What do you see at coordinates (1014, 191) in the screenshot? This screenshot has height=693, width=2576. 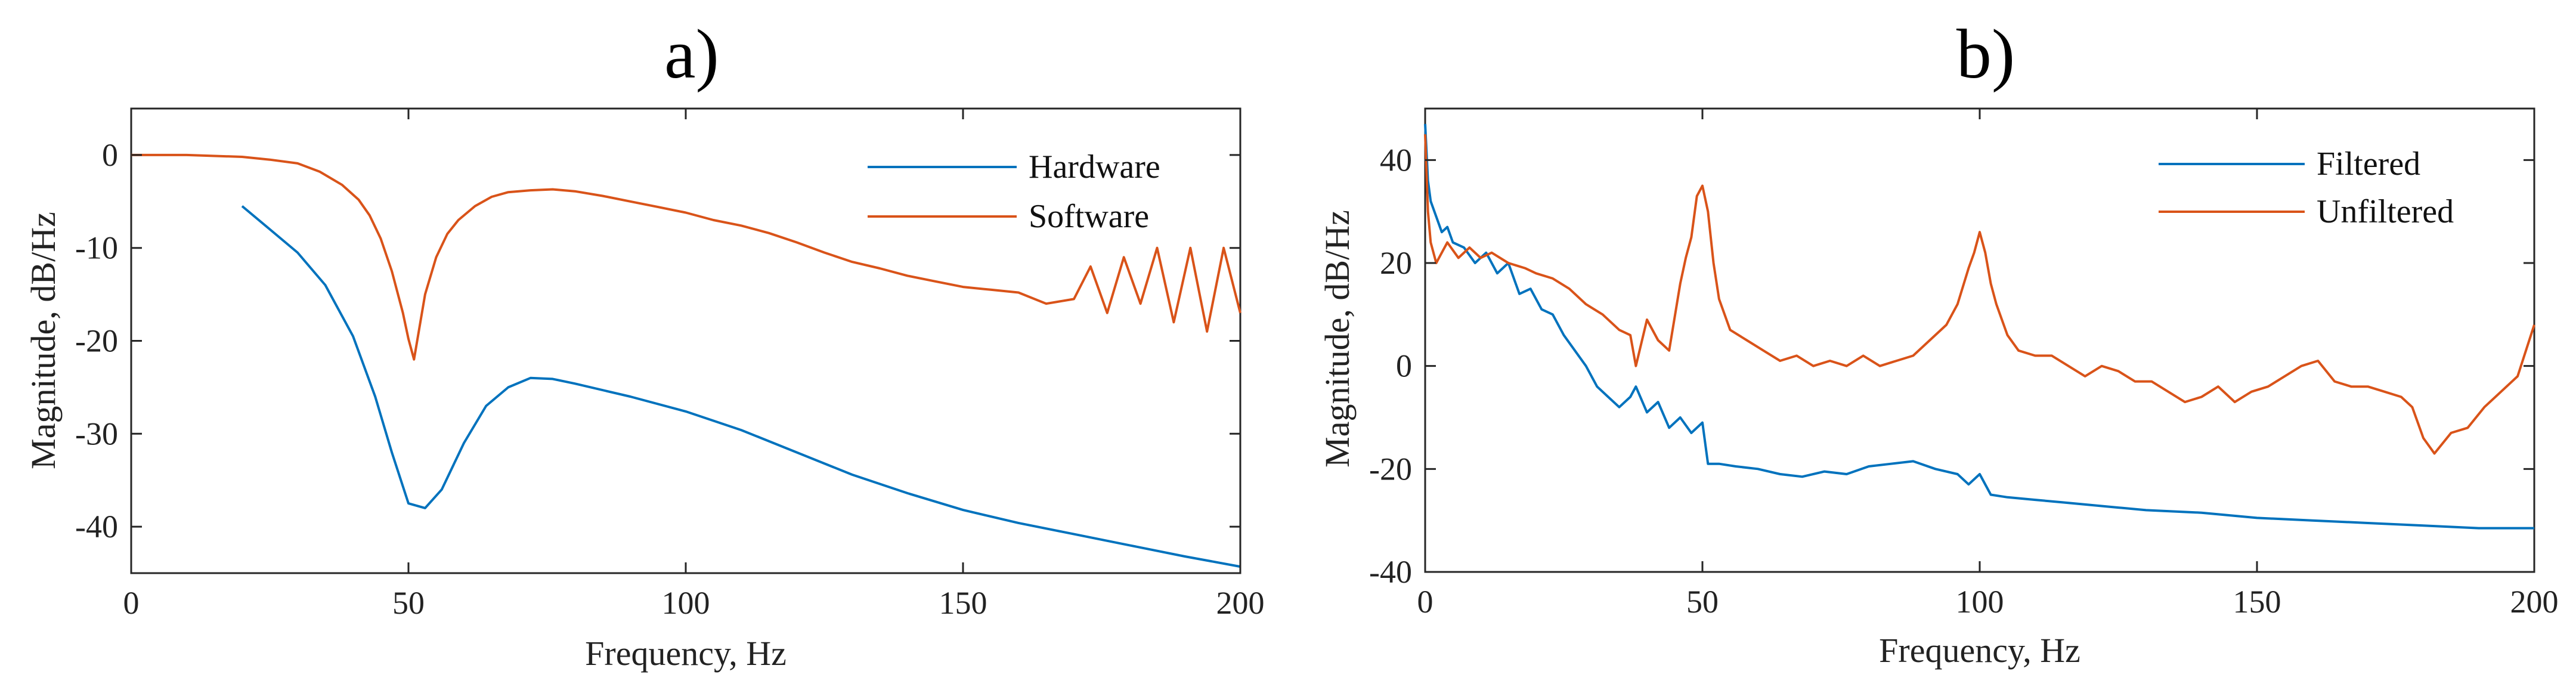 I see `chart-a-legend: Hardware Software` at bounding box center [1014, 191].